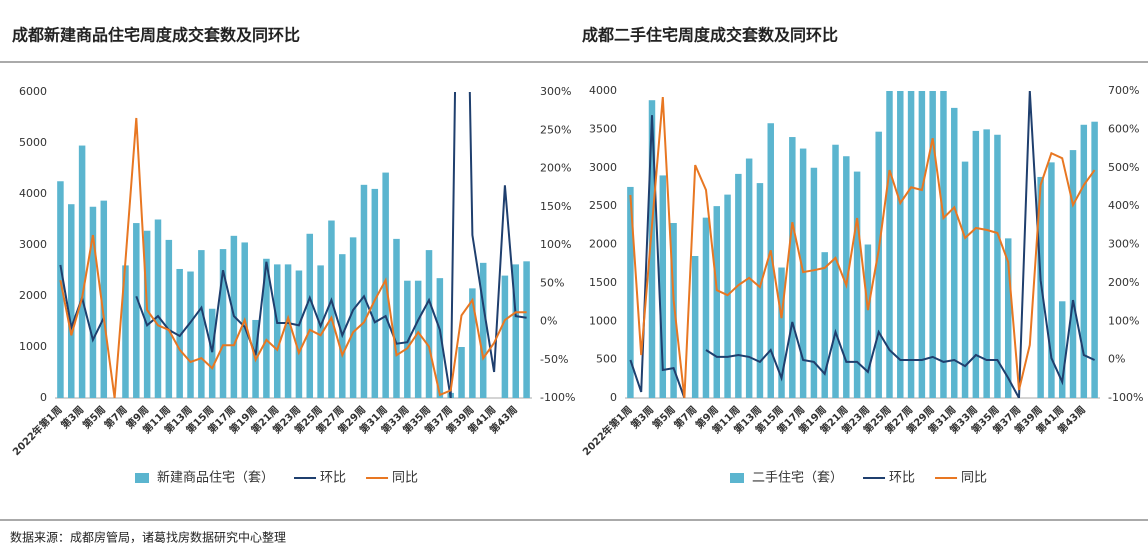 Image resolution: width=1148 pixels, height=558 pixels. What do you see at coordinates (33, 193) in the screenshot?
I see `y-tick-label: 4000` at bounding box center [33, 193].